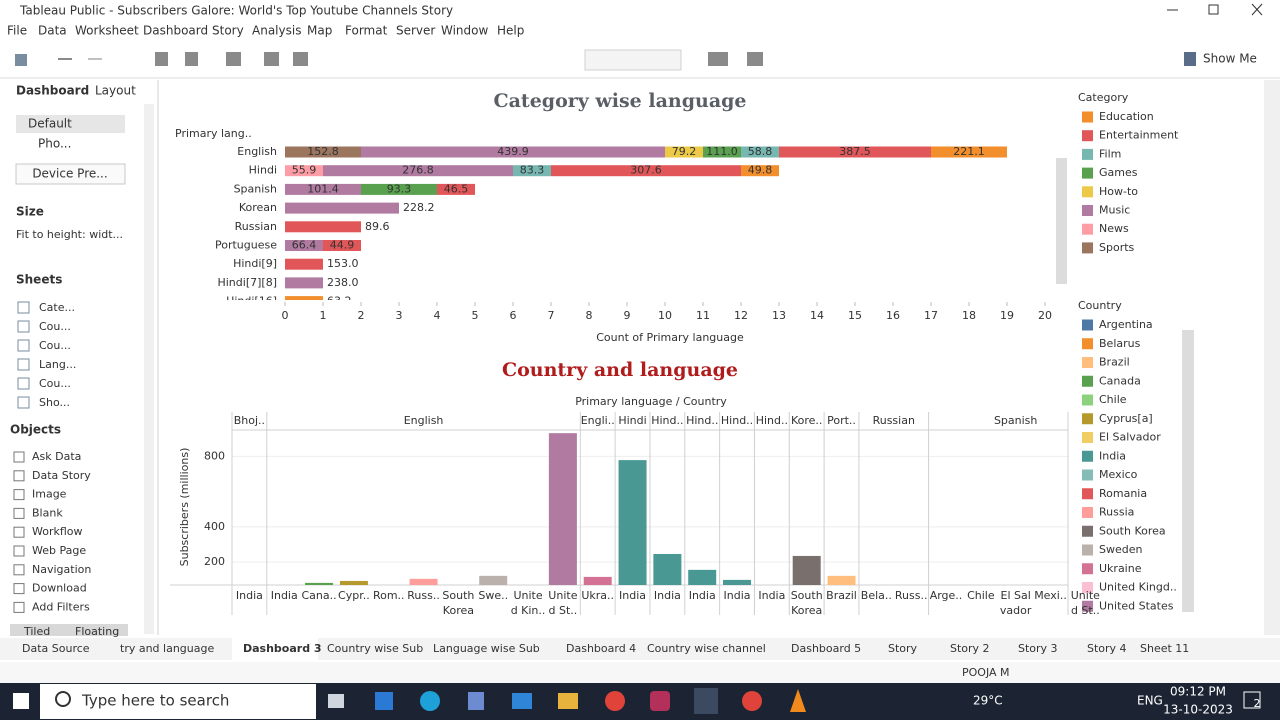  Describe the element at coordinates (1132, 530) in the screenshot. I see `legend-entry: South Korea` at that location.